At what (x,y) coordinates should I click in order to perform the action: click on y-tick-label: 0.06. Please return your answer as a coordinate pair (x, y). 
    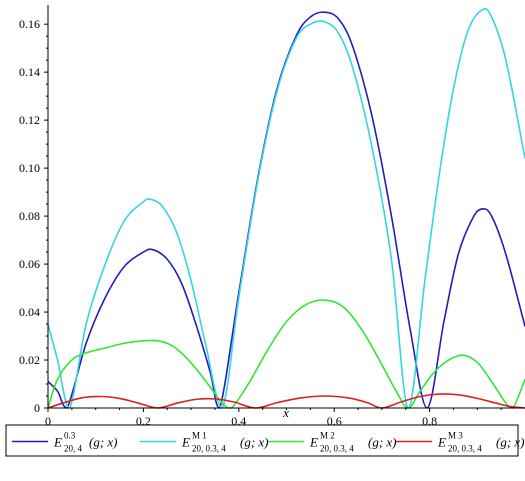
    Looking at the image, I should click on (29, 264).